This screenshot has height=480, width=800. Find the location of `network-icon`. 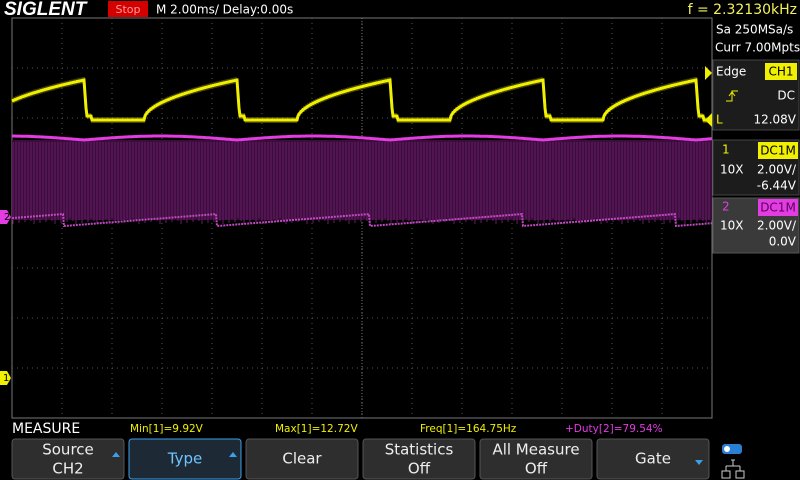

network-icon is located at coordinates (733, 465).